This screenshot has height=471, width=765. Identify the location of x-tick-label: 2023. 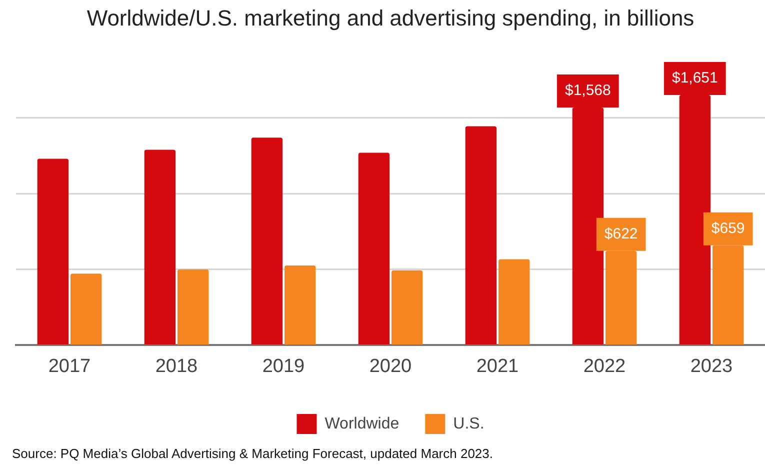
(711, 366).